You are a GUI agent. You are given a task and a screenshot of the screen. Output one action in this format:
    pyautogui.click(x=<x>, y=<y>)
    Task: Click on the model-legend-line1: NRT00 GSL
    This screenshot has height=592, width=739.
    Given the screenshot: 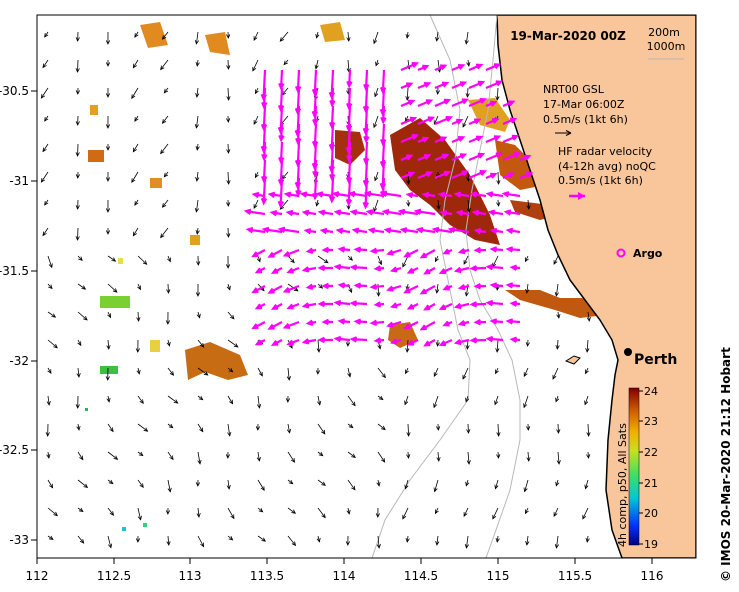 What is the action you would take?
    pyautogui.click(x=574, y=89)
    